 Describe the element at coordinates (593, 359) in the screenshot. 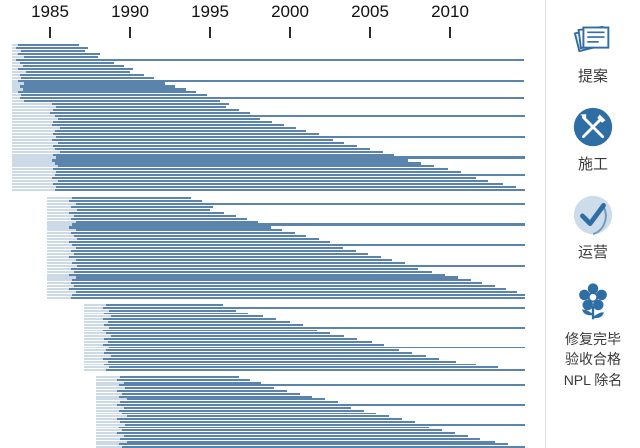

I see `legend-label-delisted: 修复完毕 验收合格 NPL 除名` at that location.